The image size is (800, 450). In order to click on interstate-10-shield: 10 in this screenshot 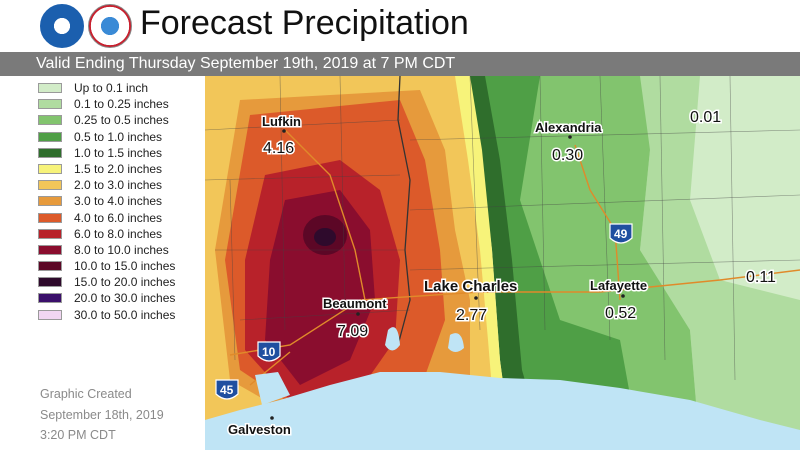, I will do `click(269, 351)`.